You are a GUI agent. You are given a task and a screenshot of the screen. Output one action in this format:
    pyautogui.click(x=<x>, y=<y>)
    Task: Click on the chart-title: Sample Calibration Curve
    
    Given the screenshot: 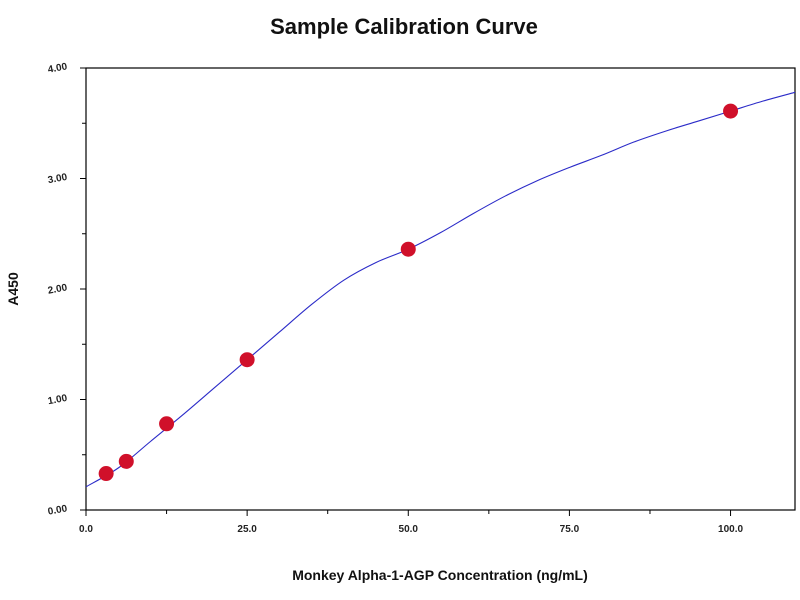 What is the action you would take?
    pyautogui.click(x=404, y=26)
    